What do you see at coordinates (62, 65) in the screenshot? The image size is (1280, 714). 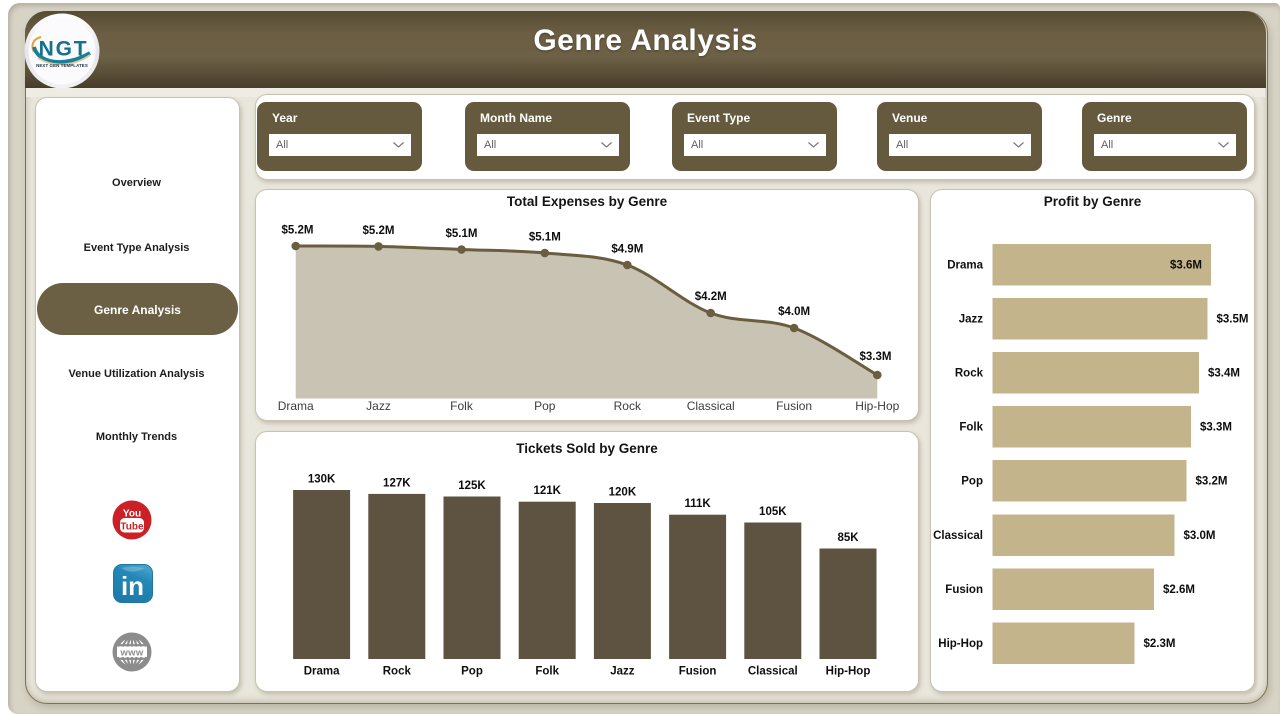 I see `svg-text: NEXT GEN TEMPLATES` at bounding box center [62, 65].